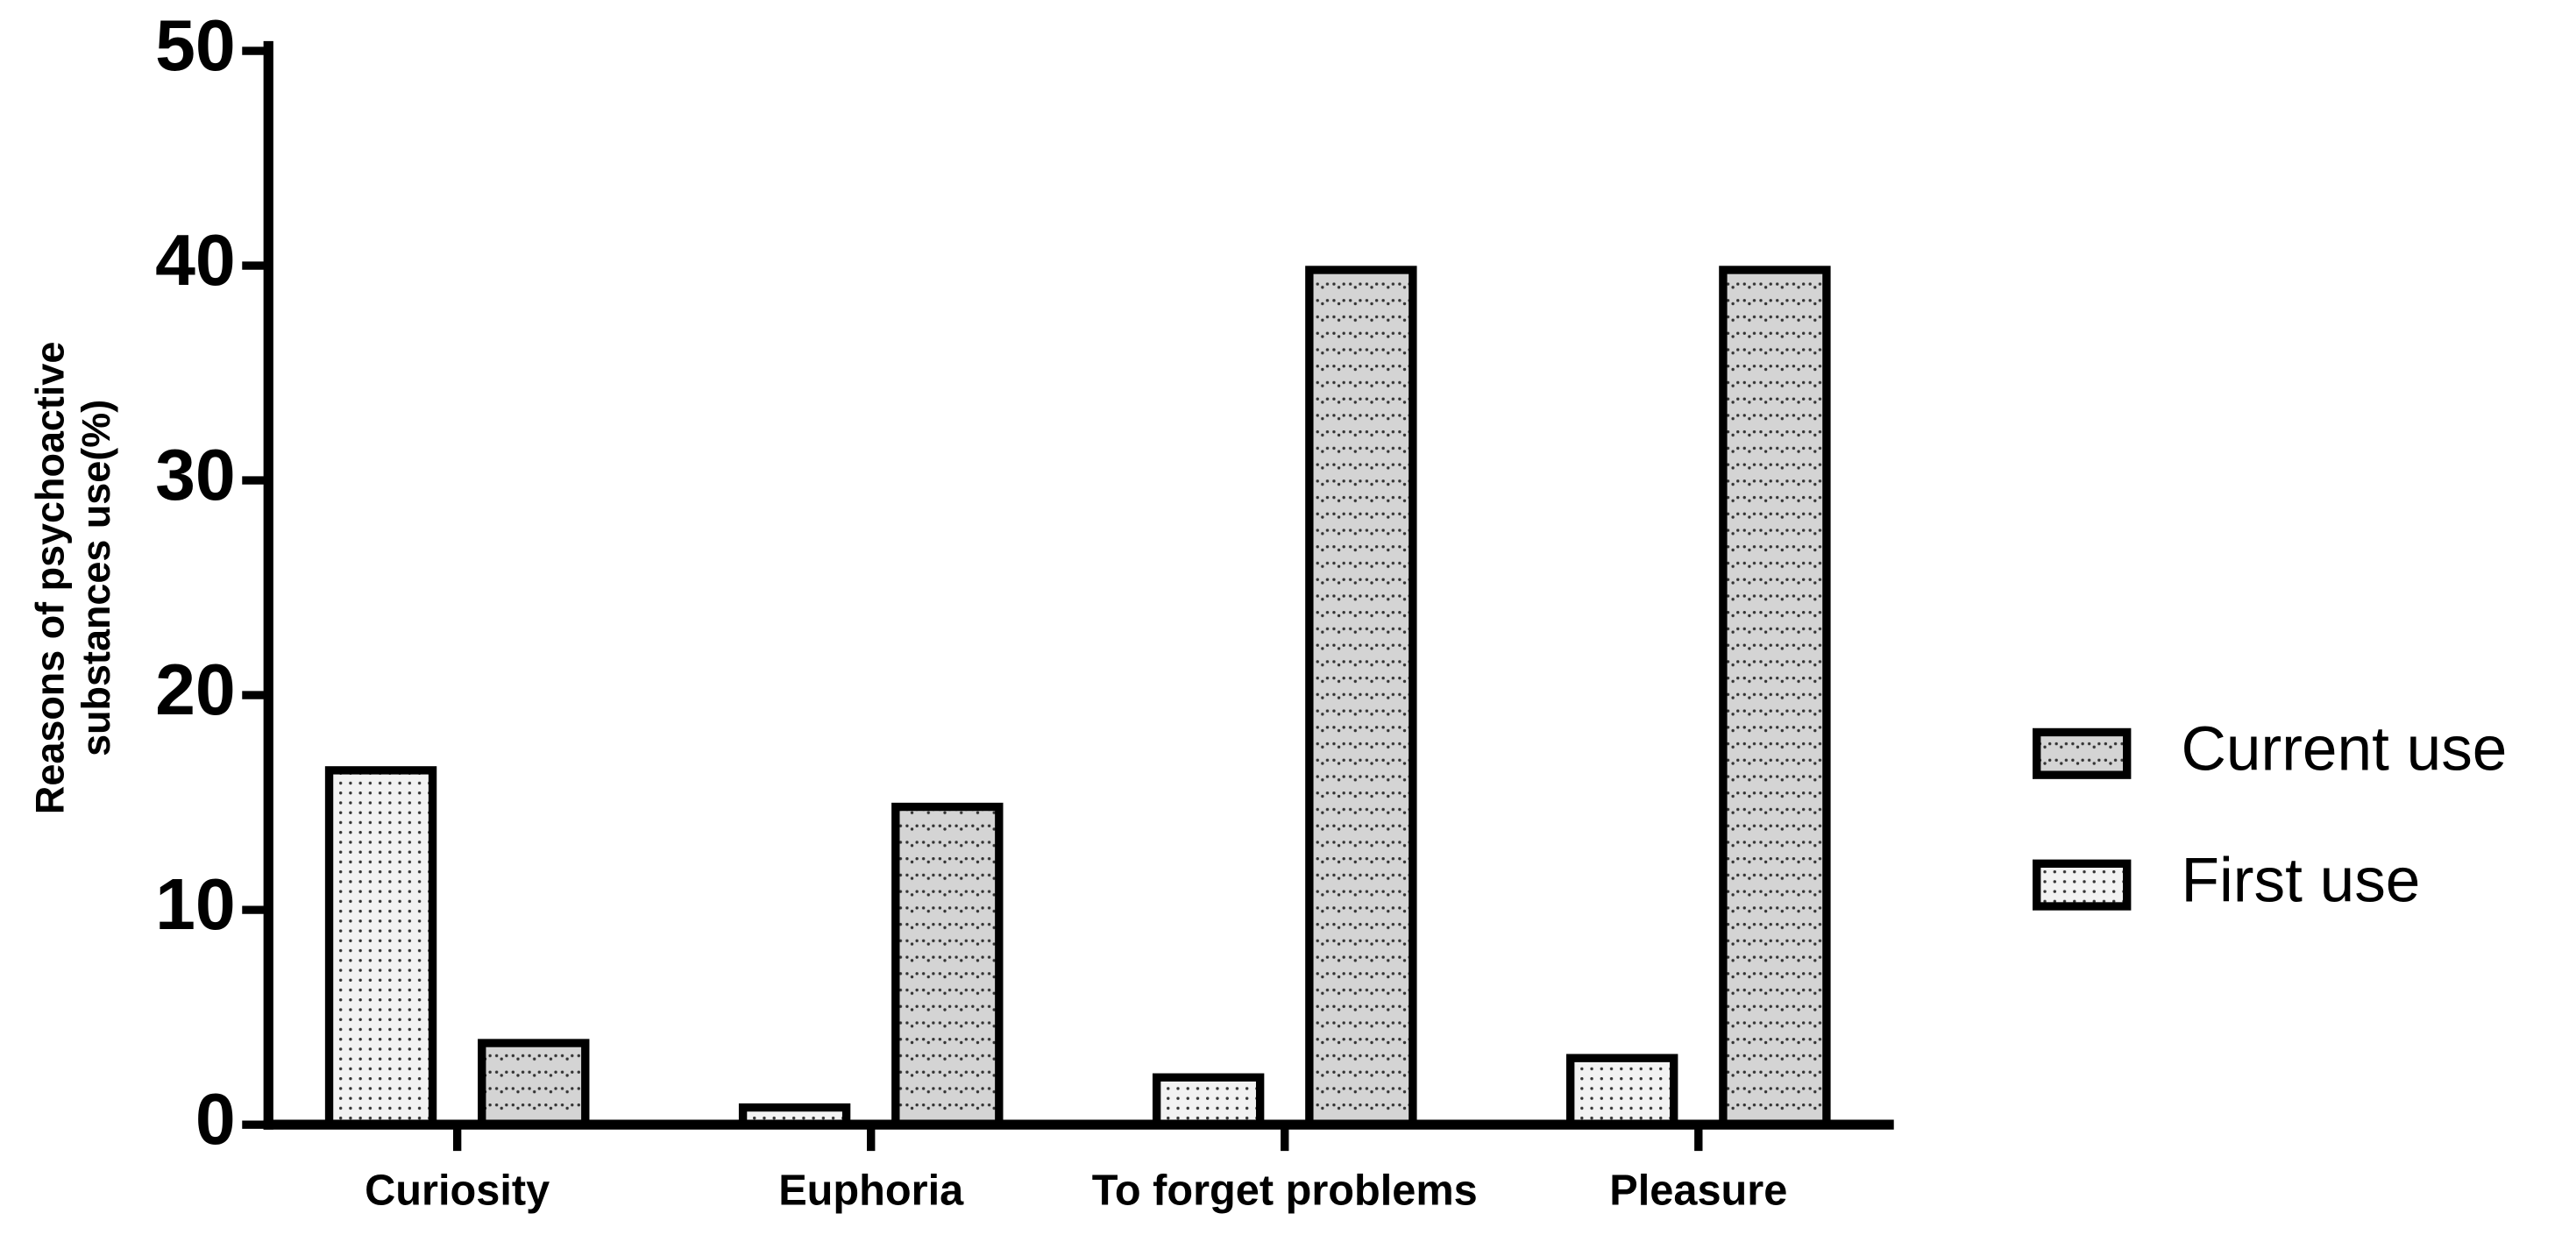 The width and height of the screenshot is (2576, 1256). I want to click on y-tick-label: 40, so click(195, 261).